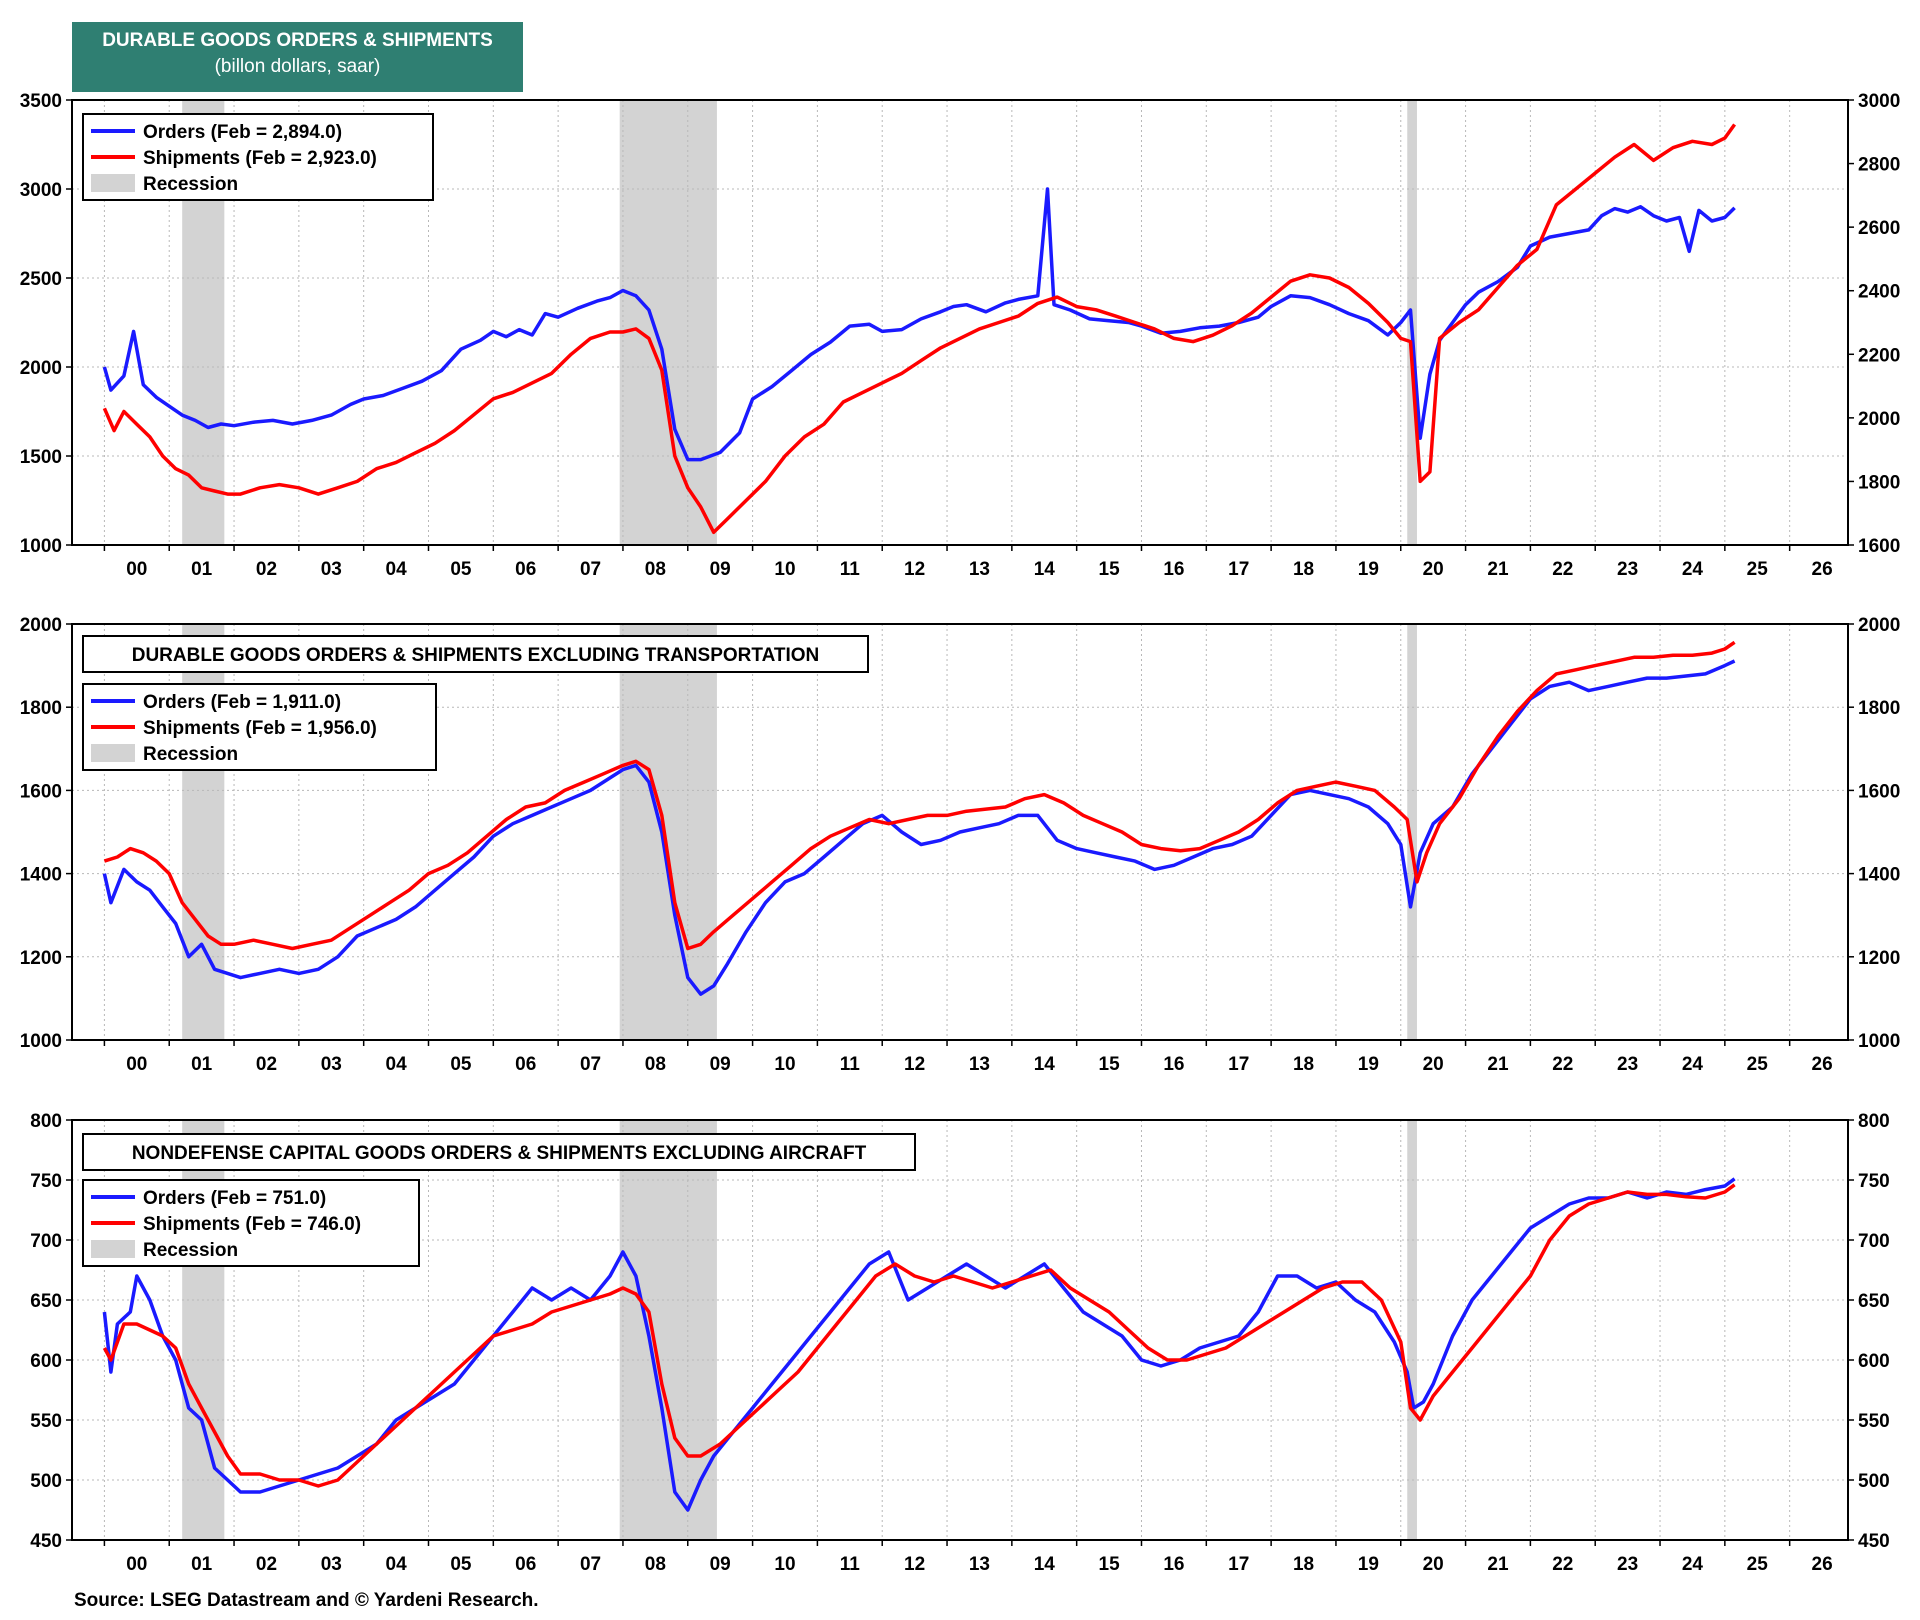  What do you see at coordinates (252, 1224) in the screenshot?
I see `legend-label: Shipments (Feb = 746.0)` at bounding box center [252, 1224].